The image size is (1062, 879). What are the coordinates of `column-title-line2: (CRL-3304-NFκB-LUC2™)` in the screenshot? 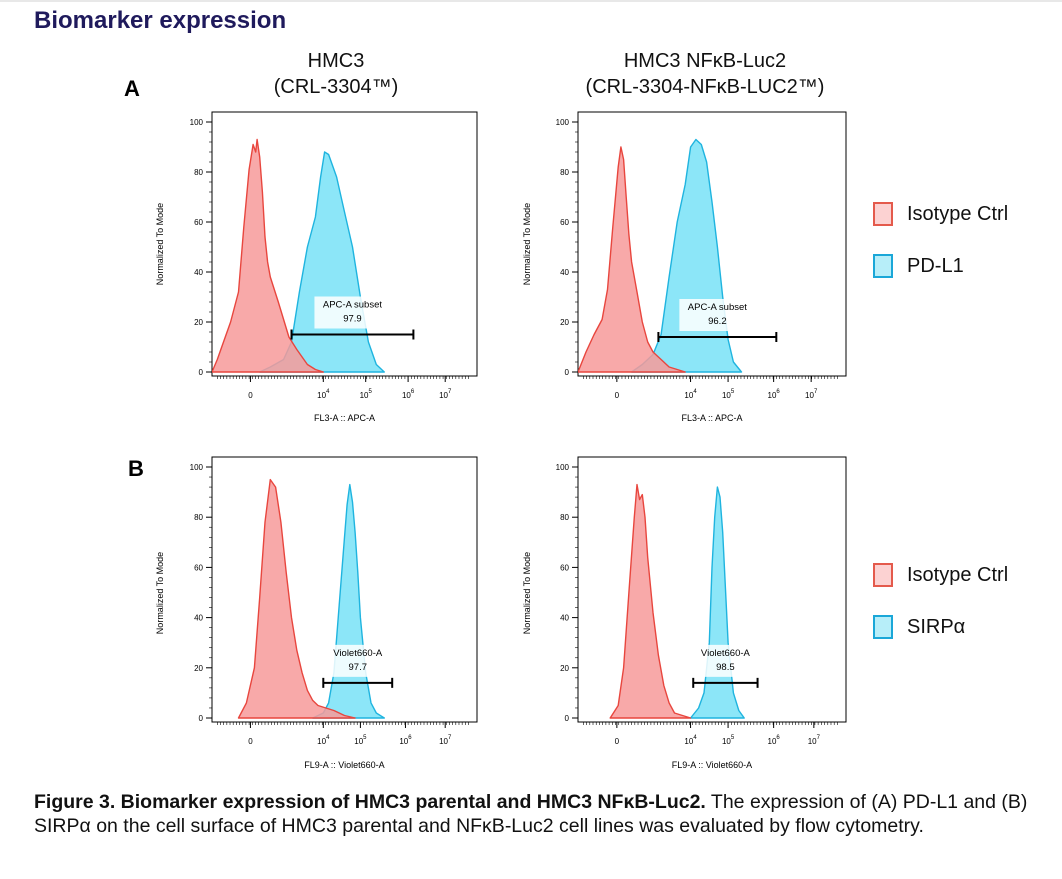 It's located at (705, 87).